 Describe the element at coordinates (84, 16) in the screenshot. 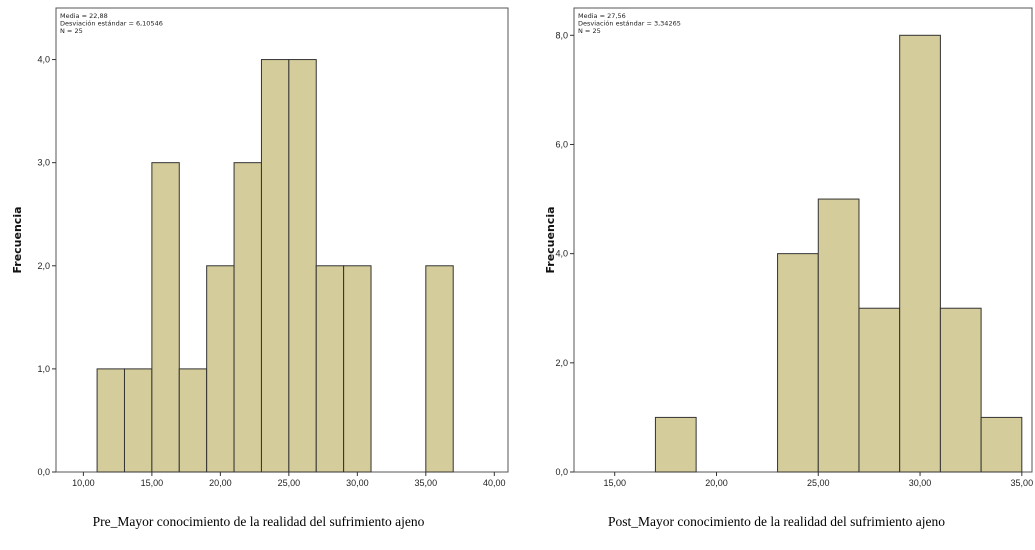

I see `stats-line: Media = 22,88` at that location.